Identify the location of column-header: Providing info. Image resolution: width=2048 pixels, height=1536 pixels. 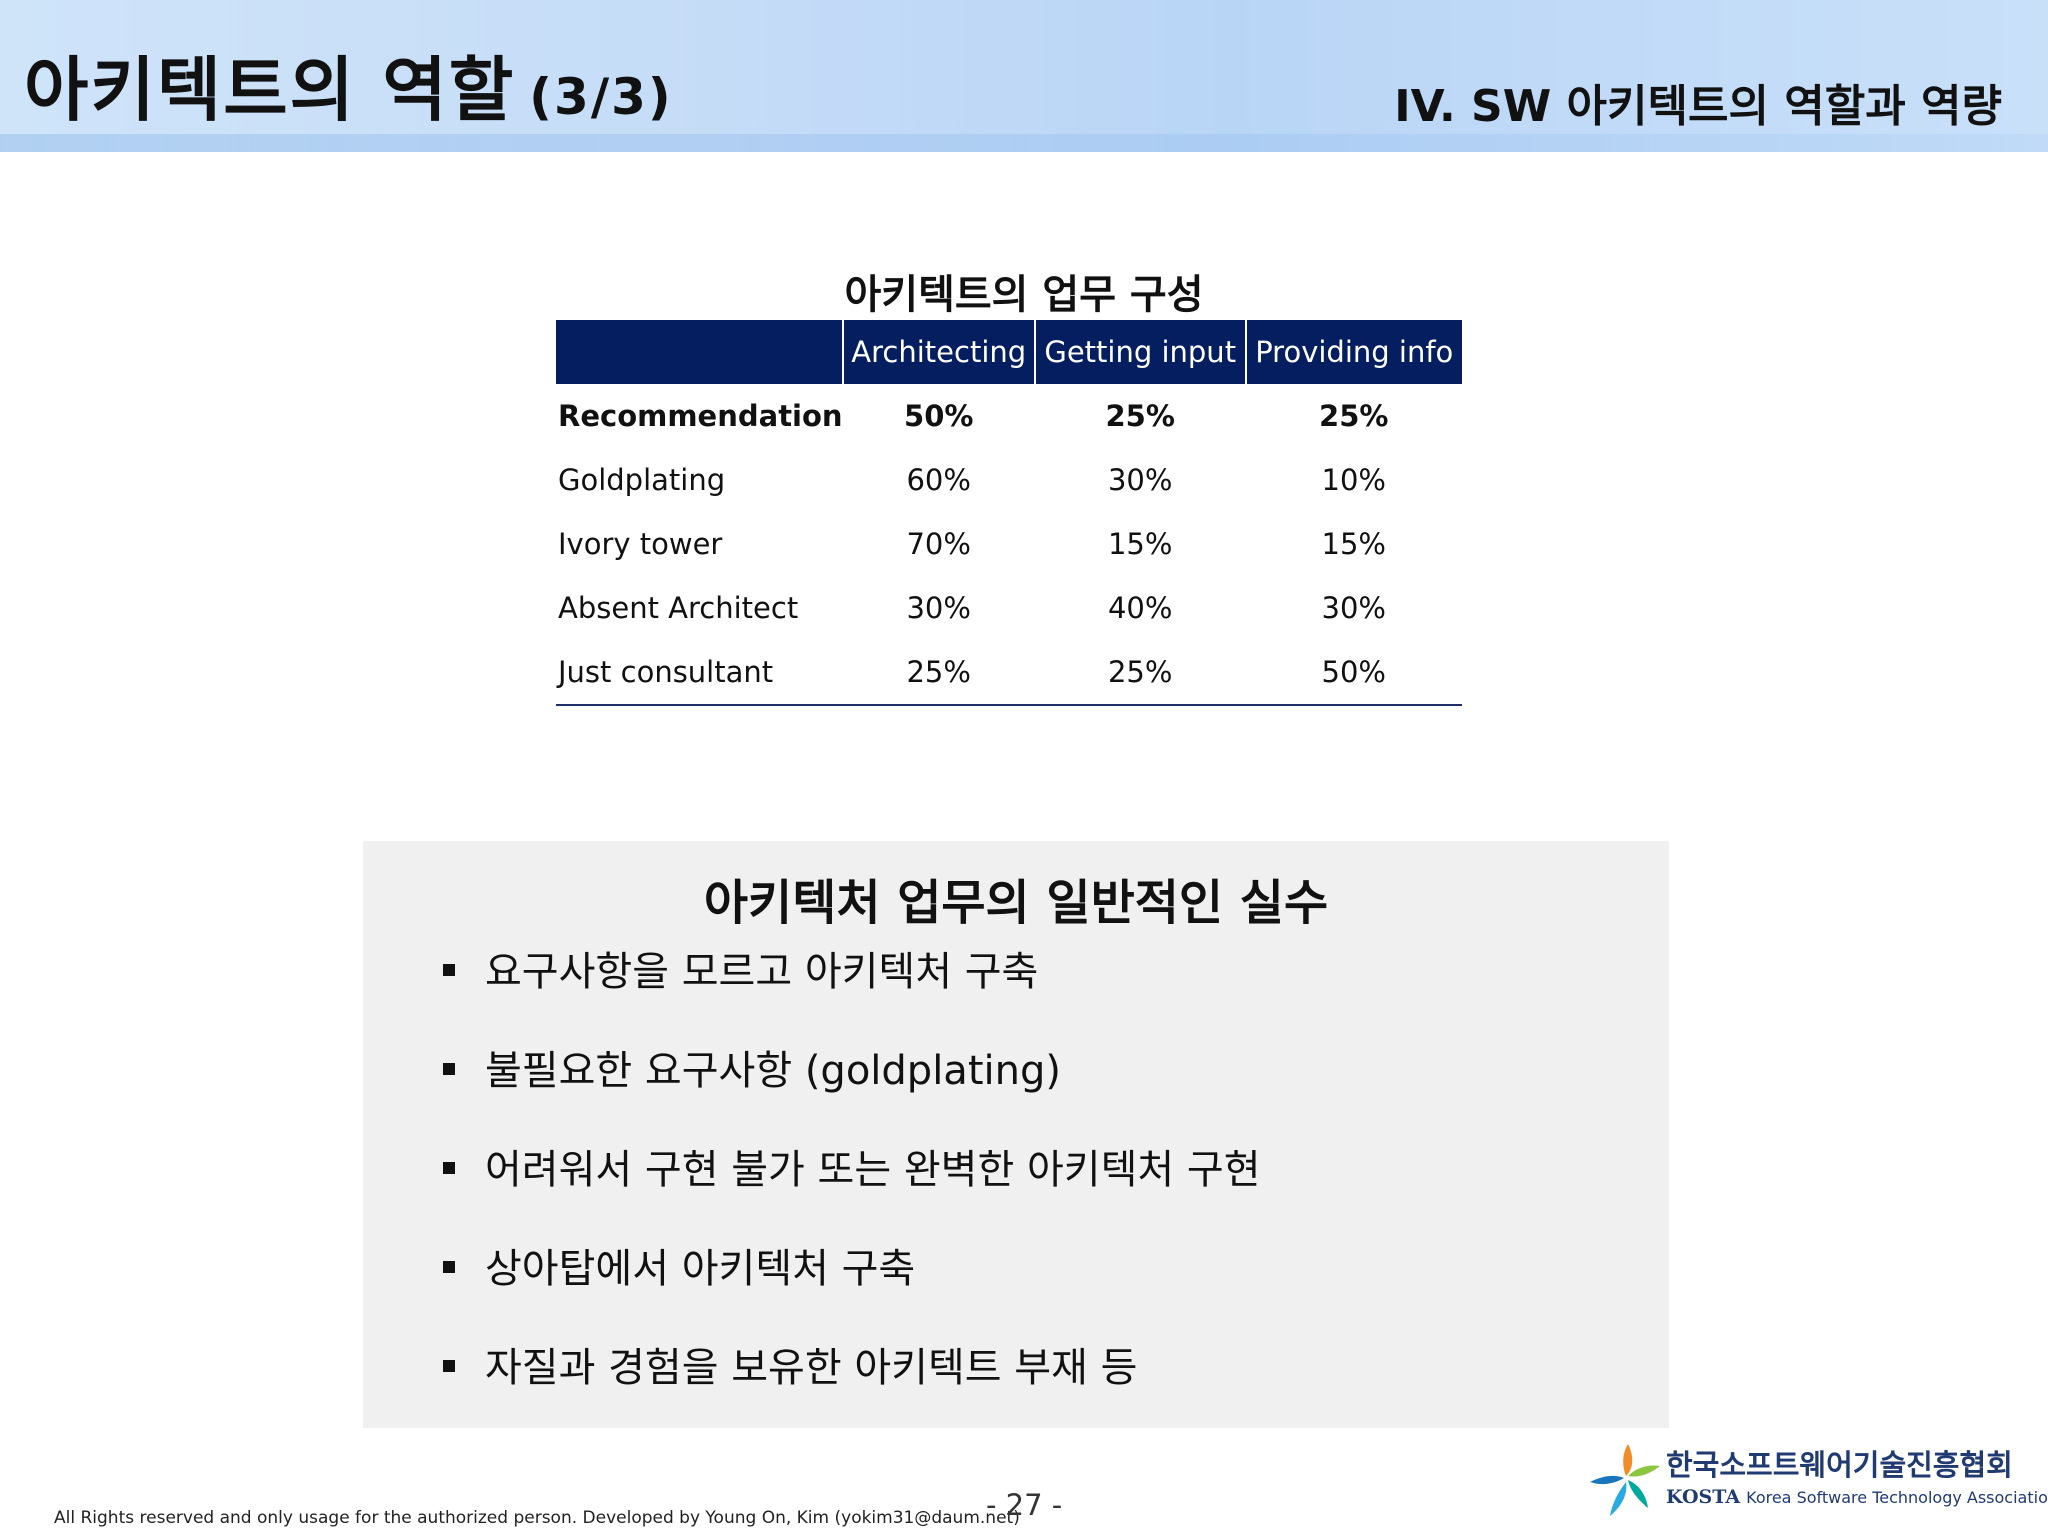
(1353, 352).